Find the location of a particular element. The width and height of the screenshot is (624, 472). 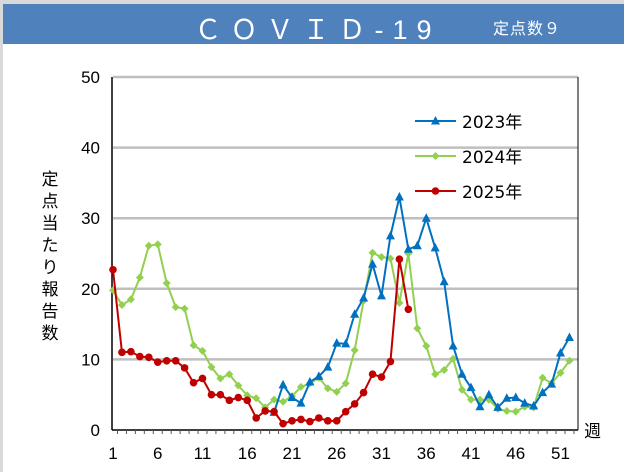

y-tick-label: 50 is located at coordinates (90, 77).